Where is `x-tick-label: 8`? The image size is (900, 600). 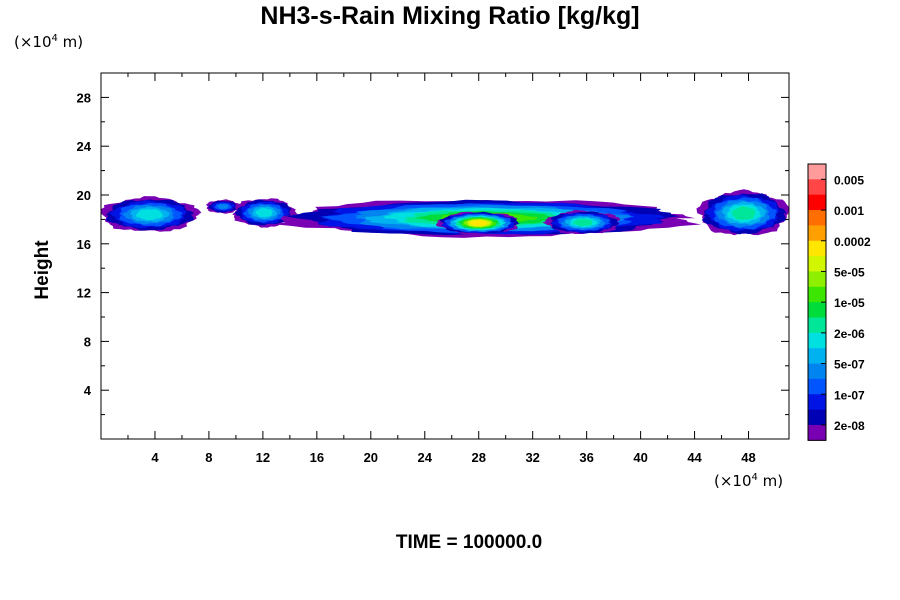
x-tick-label: 8 is located at coordinates (208, 457).